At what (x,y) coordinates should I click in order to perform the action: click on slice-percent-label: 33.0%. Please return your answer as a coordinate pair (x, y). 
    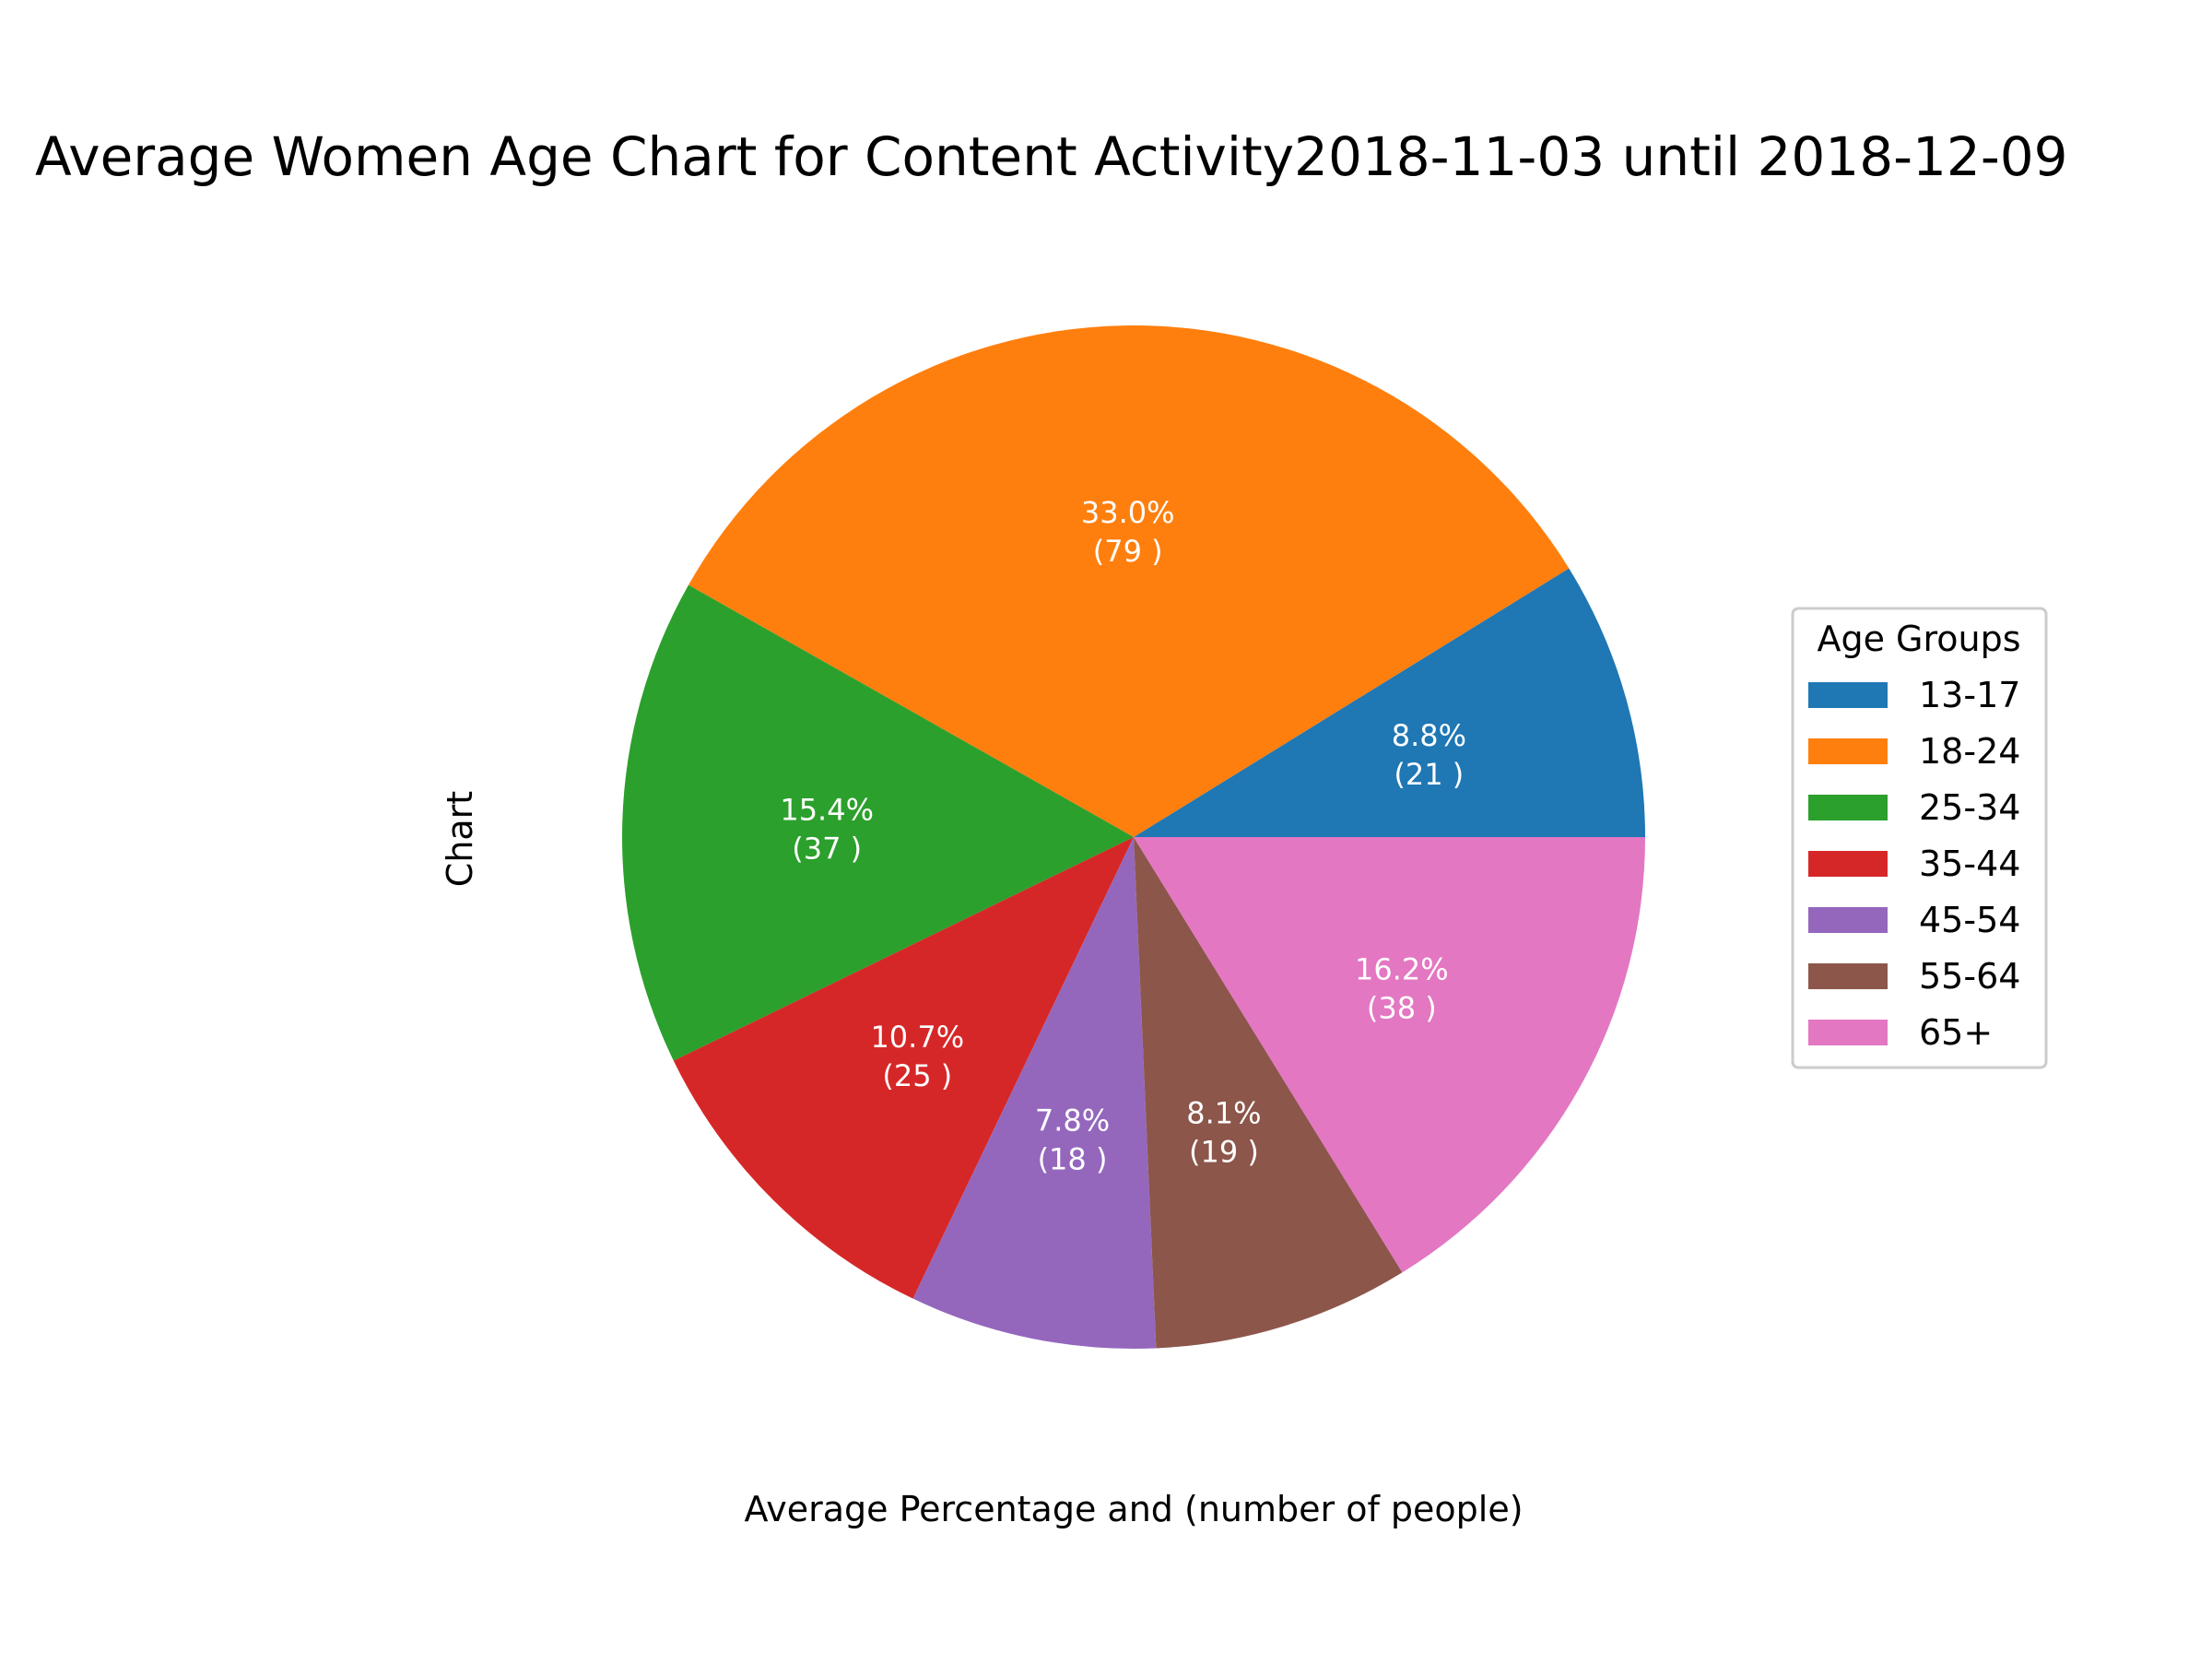
    Looking at the image, I should click on (1128, 512).